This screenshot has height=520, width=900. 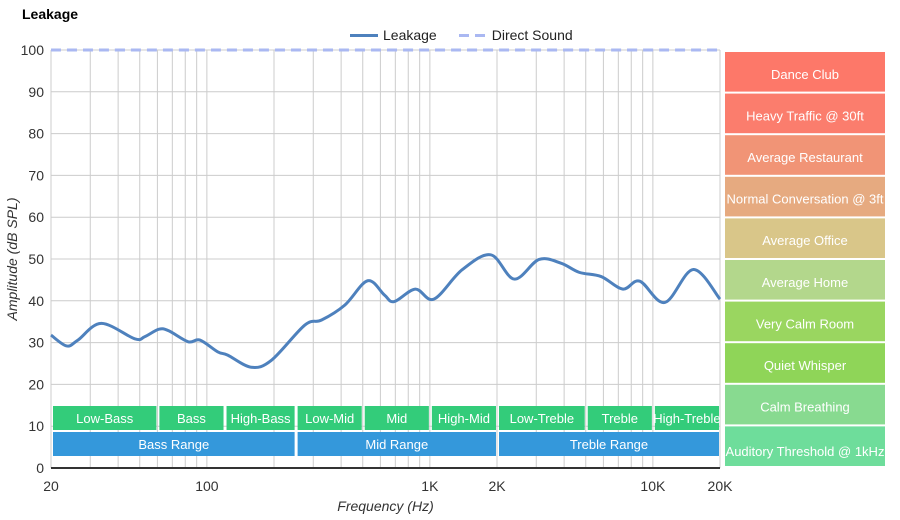 I want to click on band-label: High-Bass, so click(x=261, y=418).